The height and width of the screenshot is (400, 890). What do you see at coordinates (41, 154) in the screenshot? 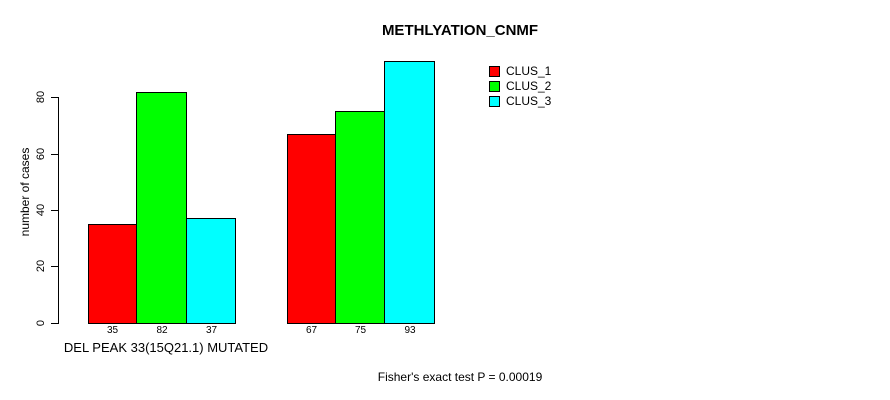
I see `y-tick-label-60: 60` at bounding box center [41, 154].